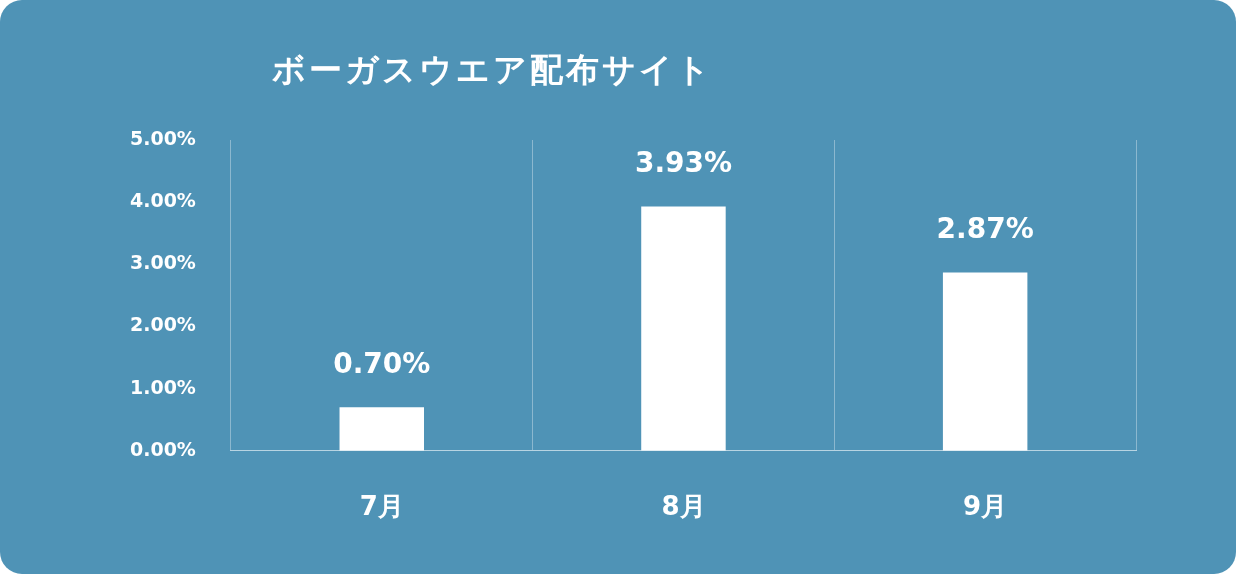  Describe the element at coordinates (162, 200) in the screenshot. I see `y-tick-label: 4.00%` at that location.